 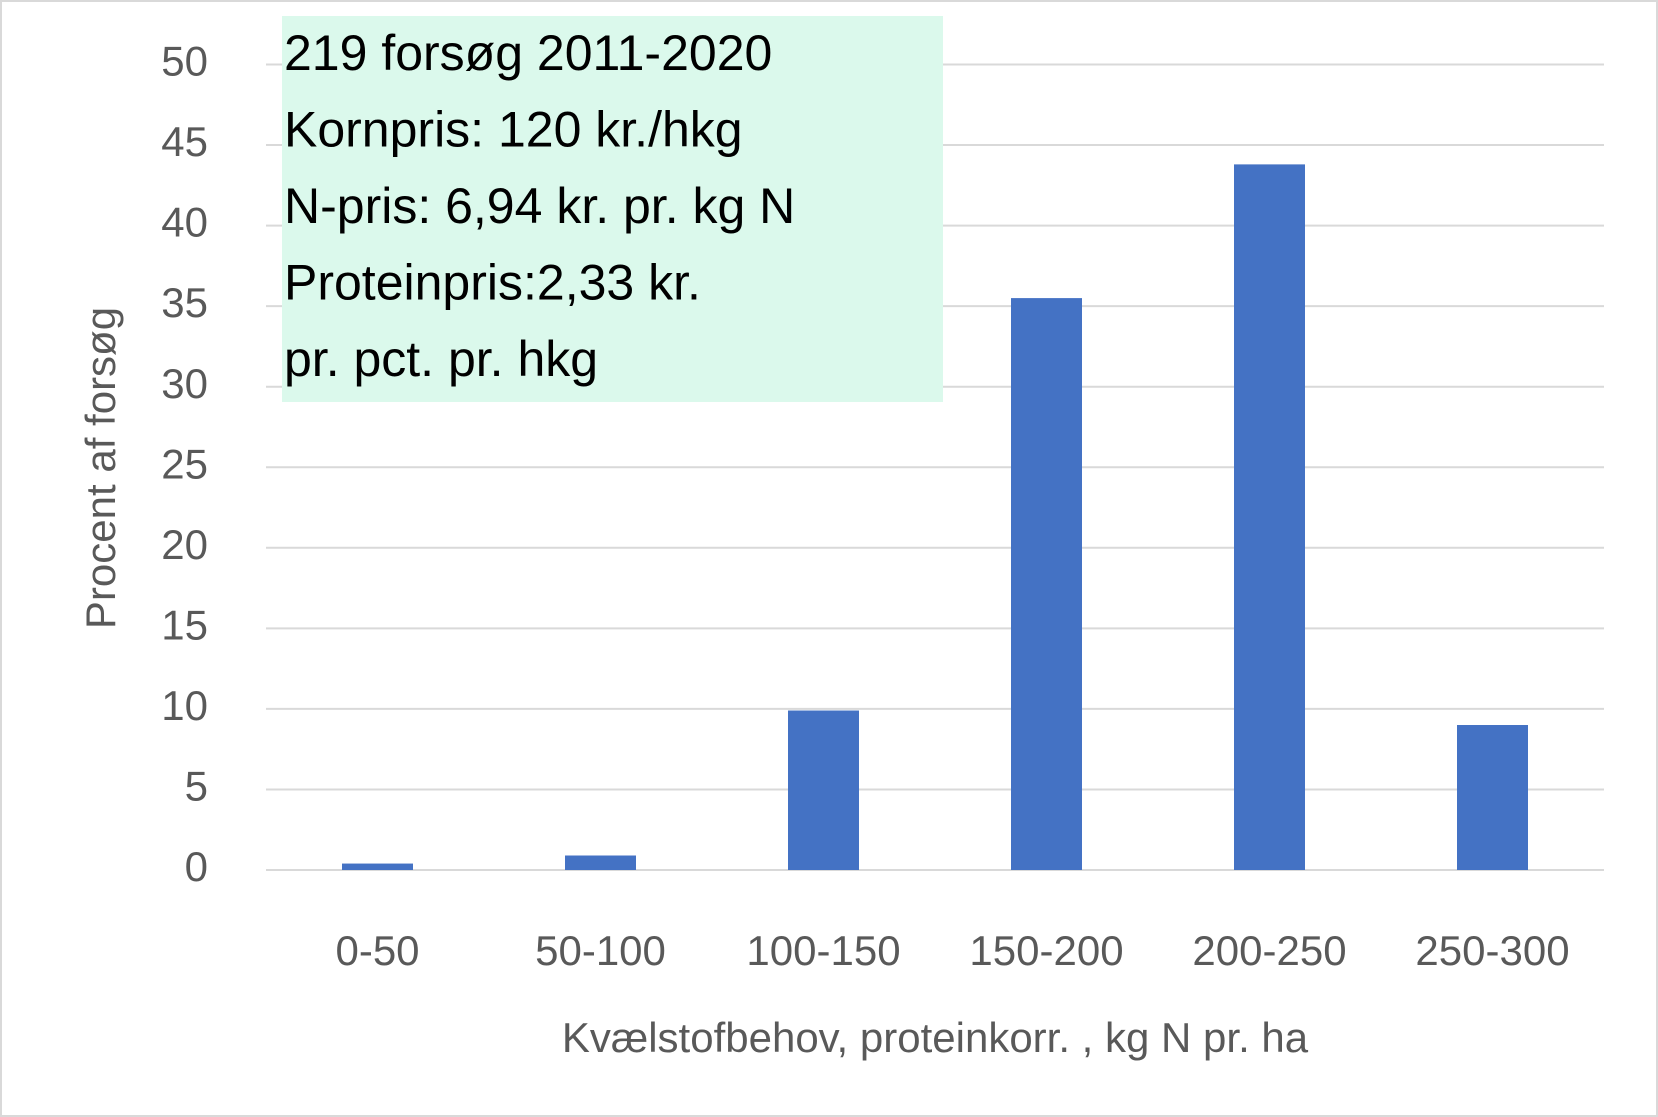 I want to click on annotation-line: N-pris: 6,94 kr. pr. kg N, so click(x=539, y=206).